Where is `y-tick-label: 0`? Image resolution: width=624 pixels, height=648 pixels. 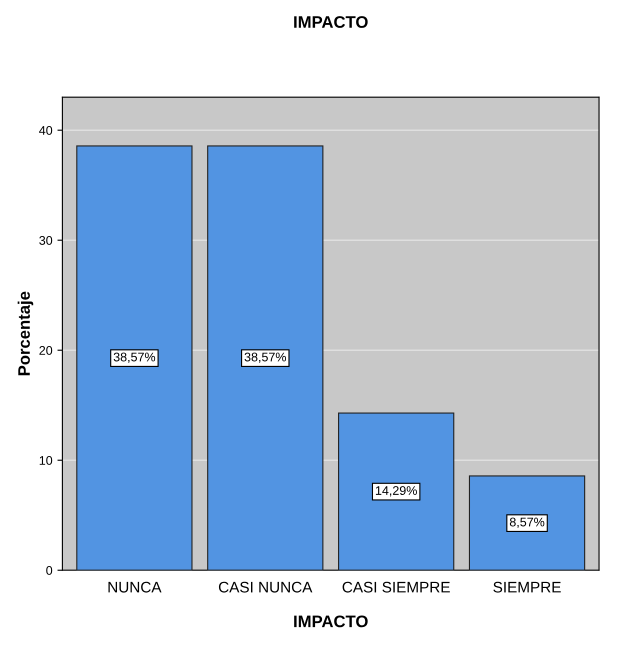
y-tick-label: 0 is located at coordinates (49, 570).